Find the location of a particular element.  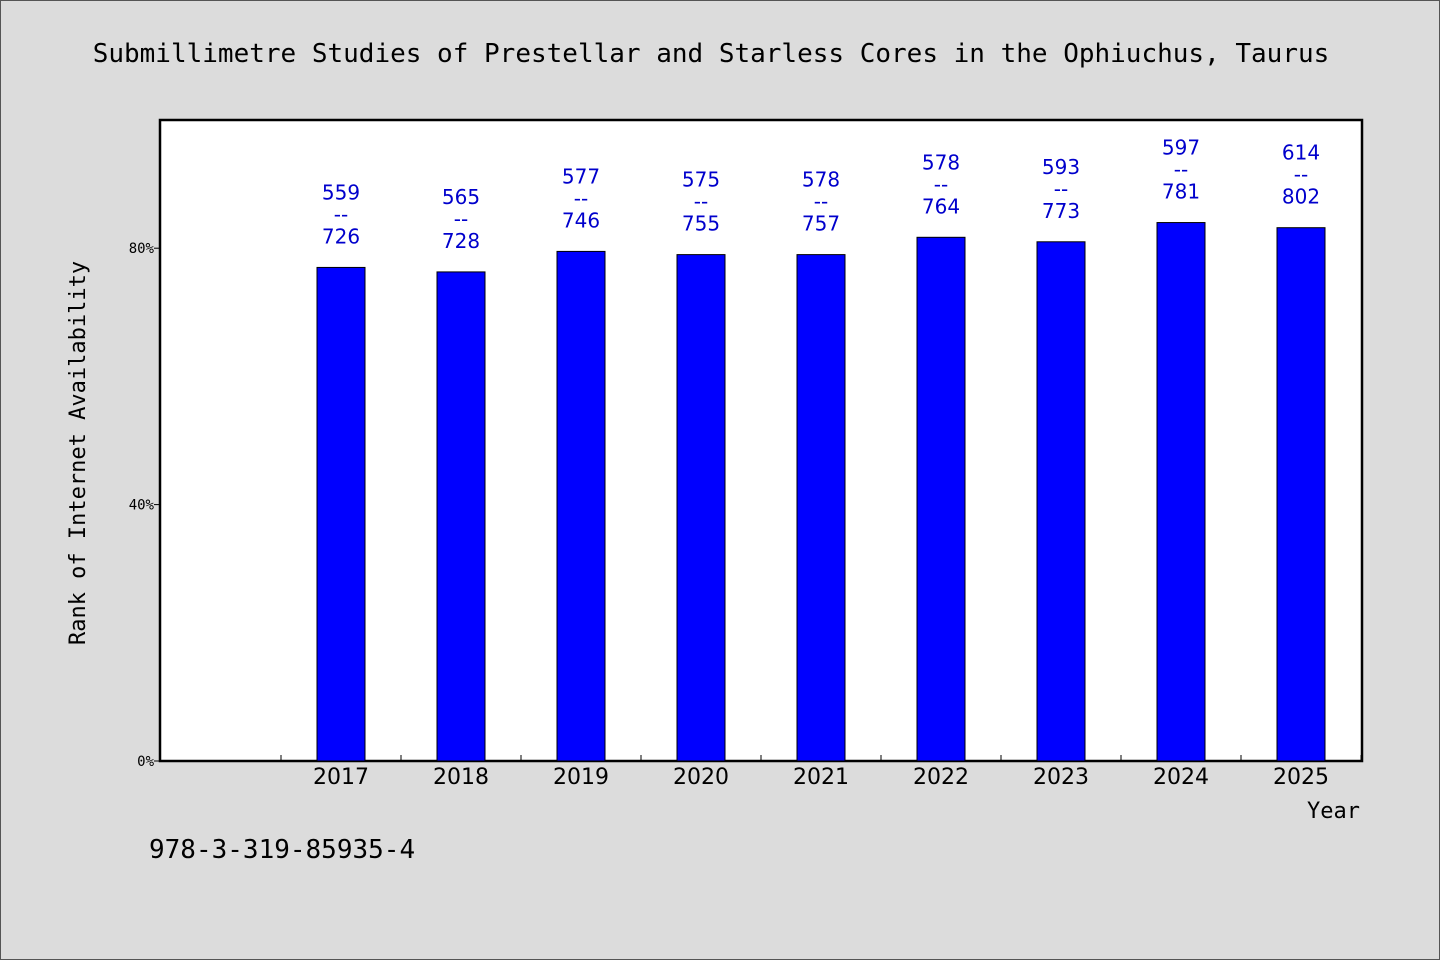

x-tick-label: 2024 is located at coordinates (1181, 777).